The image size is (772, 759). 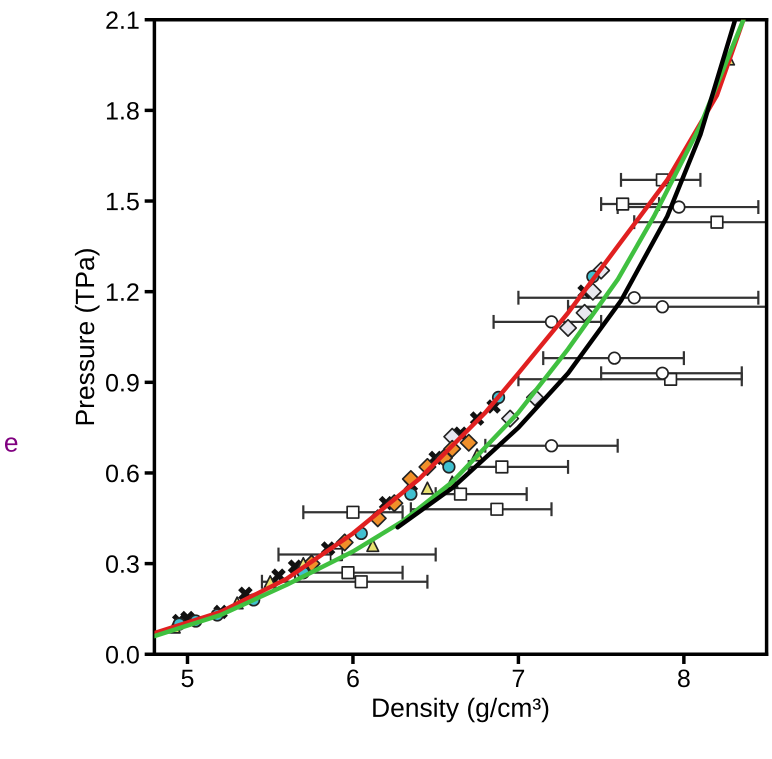 I want to click on y-tick-label: 0.6, so click(x=122, y=473).